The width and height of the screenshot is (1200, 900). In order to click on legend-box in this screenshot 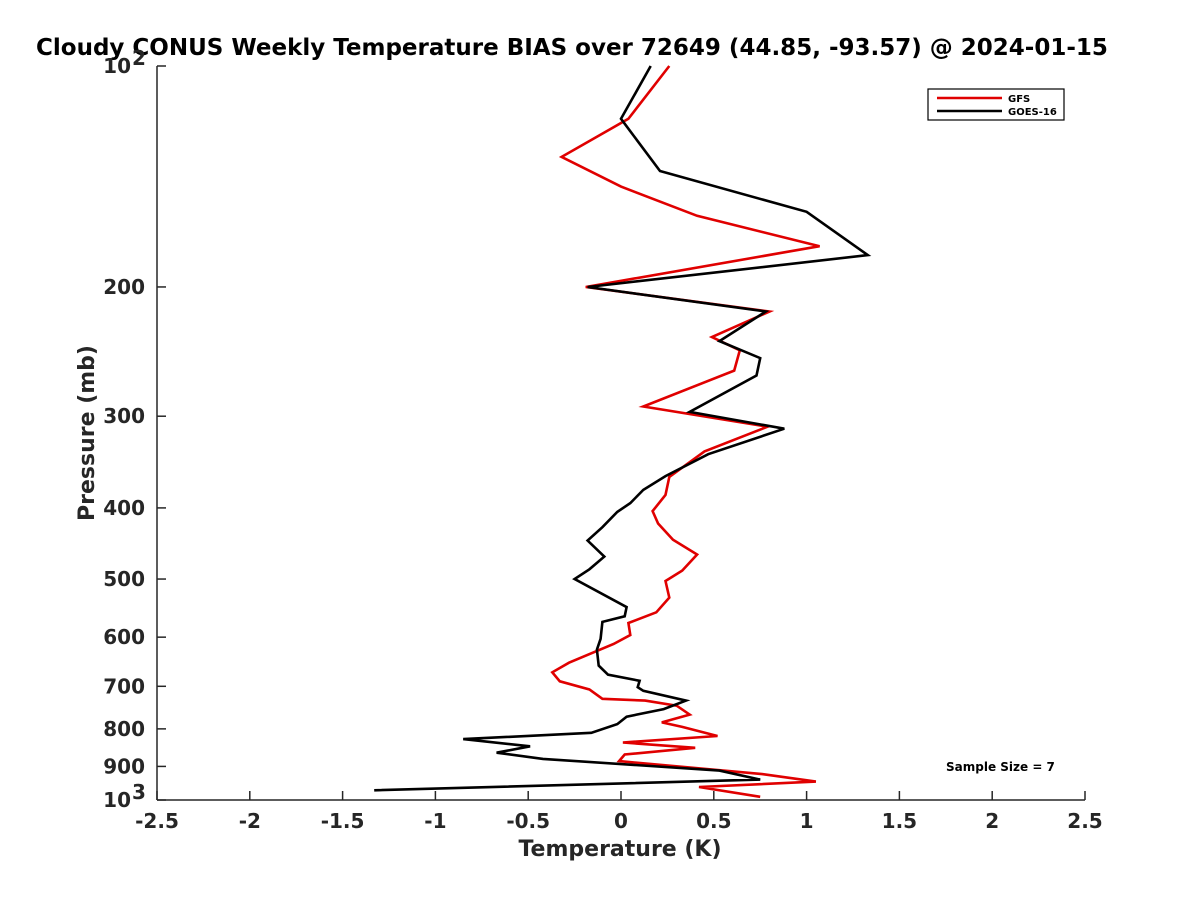, I will do `click(996, 104)`.